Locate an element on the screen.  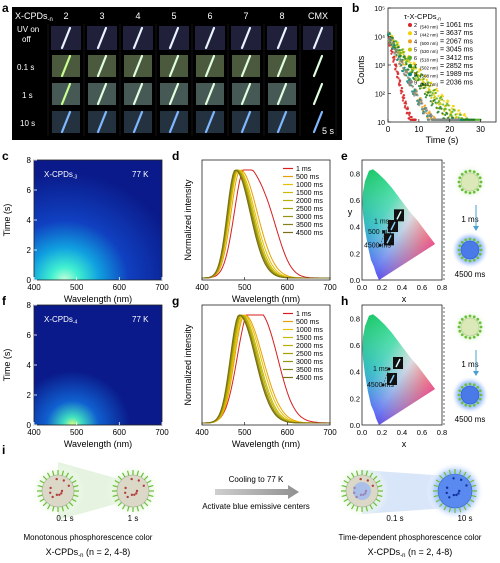
x-tick-label-b: 10 is located at coordinates (418, 129).